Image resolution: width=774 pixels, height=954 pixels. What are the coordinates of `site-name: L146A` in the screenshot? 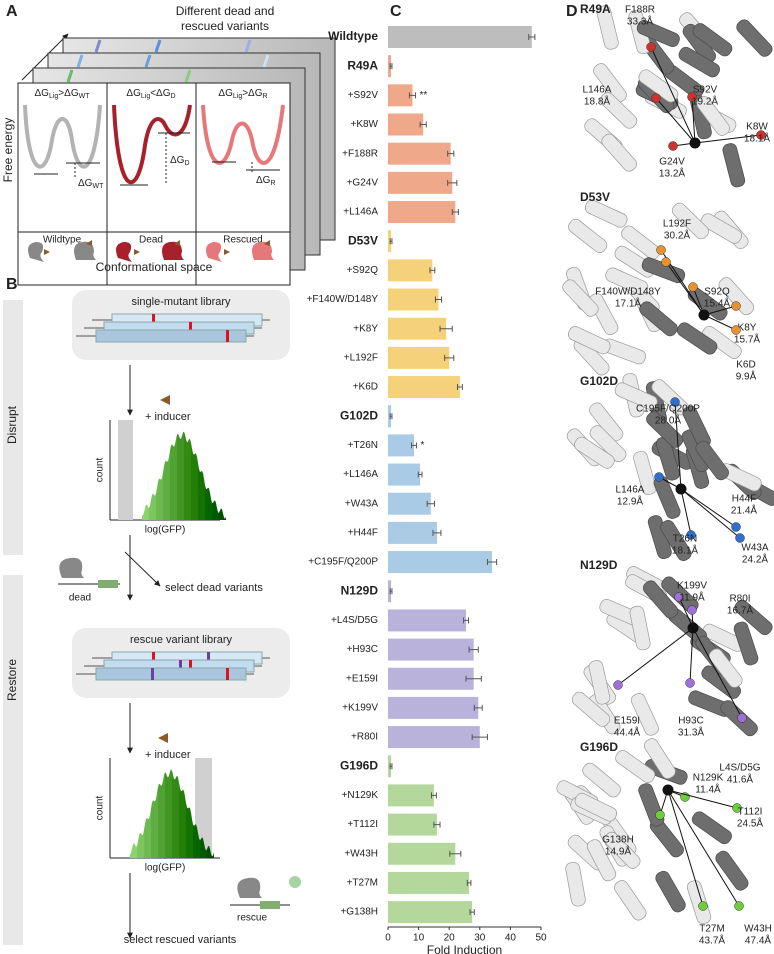 It's located at (597, 90).